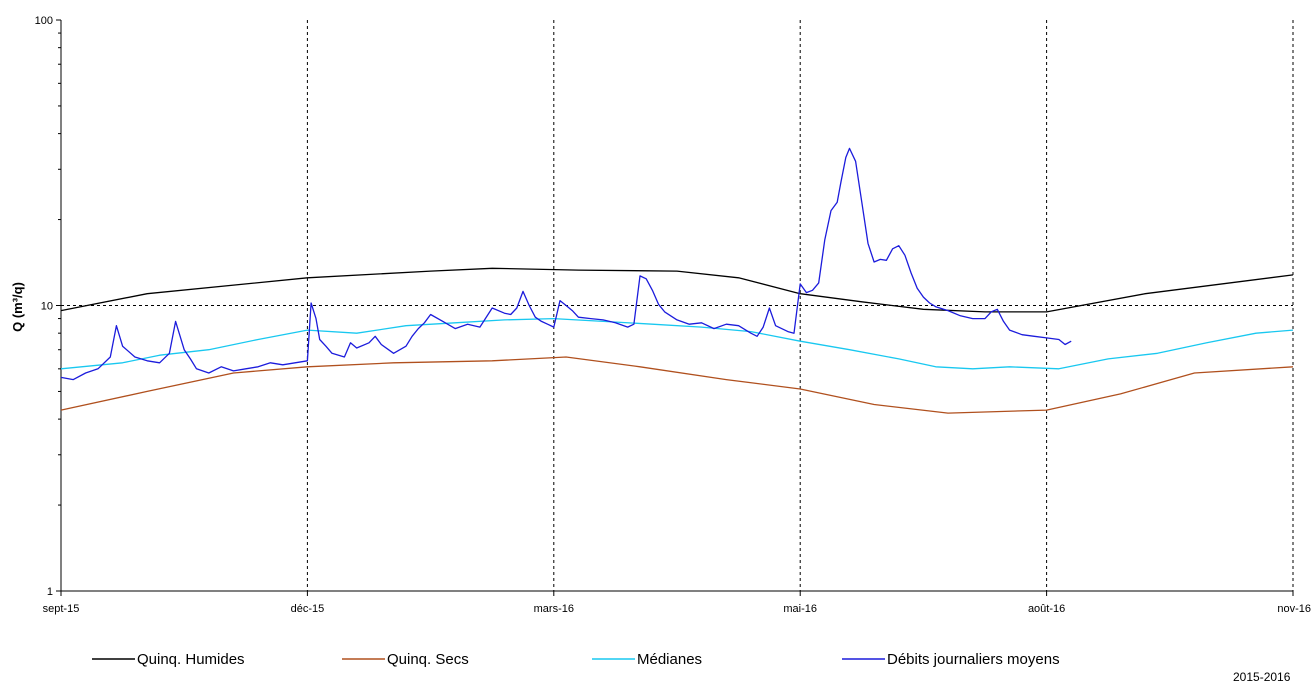 This screenshot has height=688, width=1313. I want to click on y-tick-label: 1, so click(50, 592).